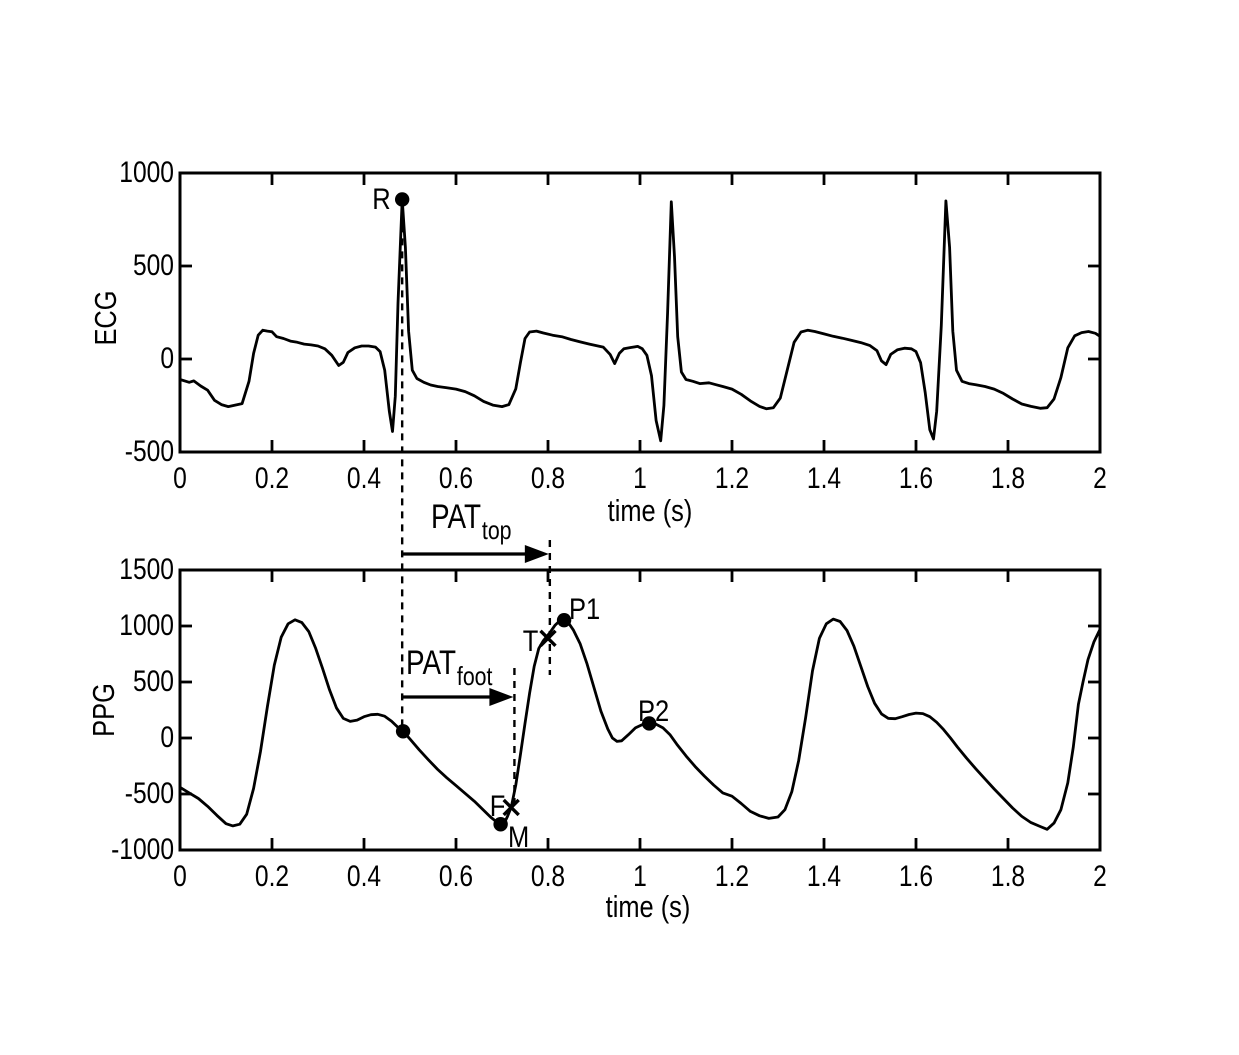 The width and height of the screenshot is (1239, 1055). Describe the element at coordinates (640, 876) in the screenshot. I see `ppg-xtick-label-1: 1` at that location.